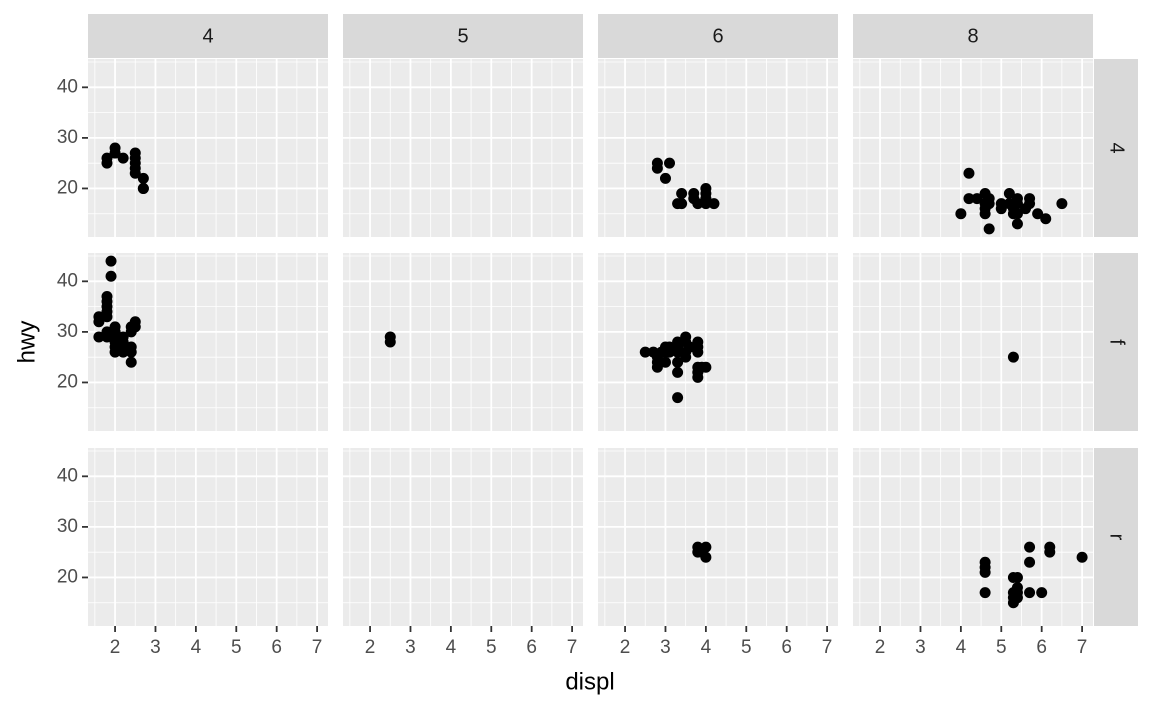  I want to click on strip-label: r, so click(1117, 537).